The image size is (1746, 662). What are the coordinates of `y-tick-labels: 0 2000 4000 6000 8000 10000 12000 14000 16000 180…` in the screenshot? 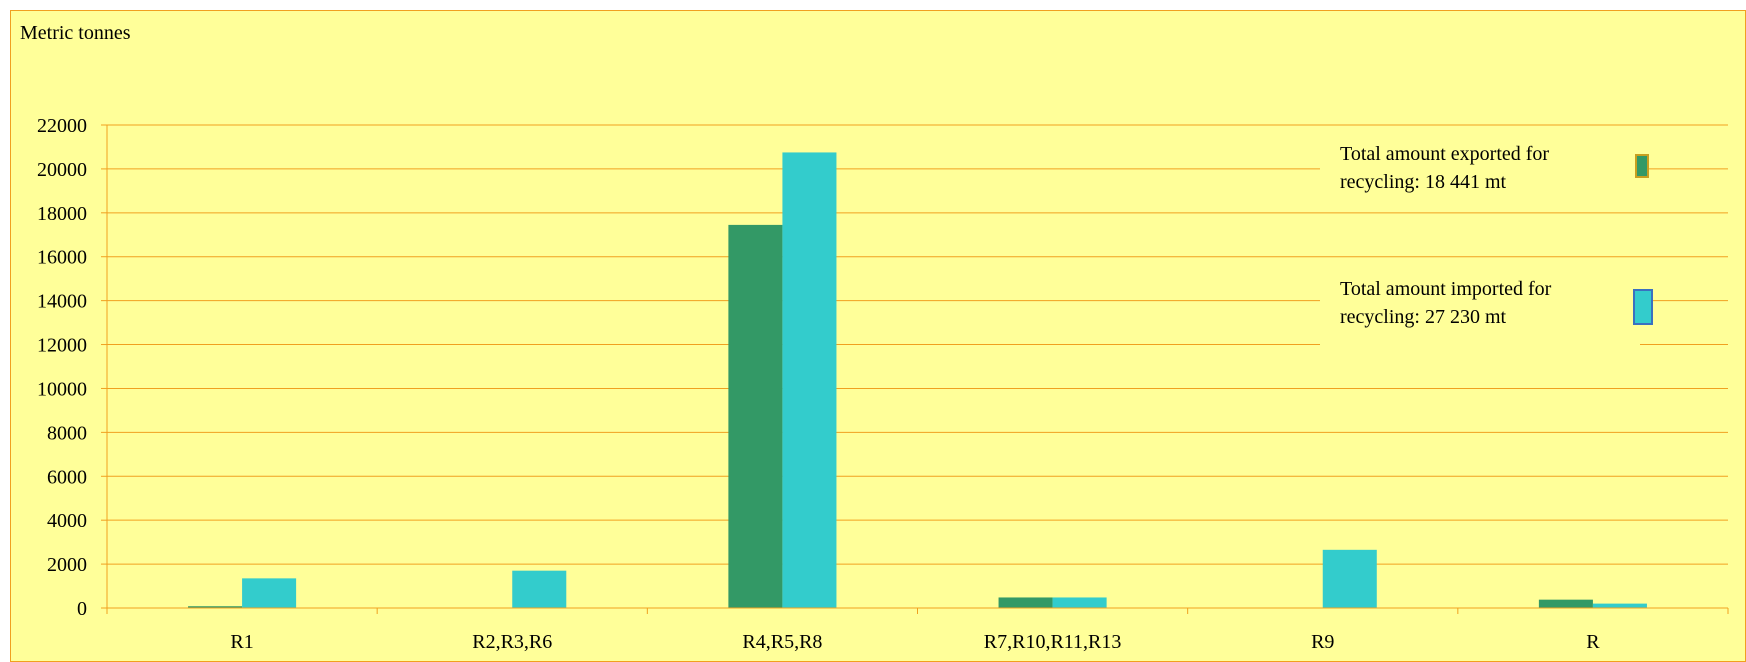 It's located at (62, 367).